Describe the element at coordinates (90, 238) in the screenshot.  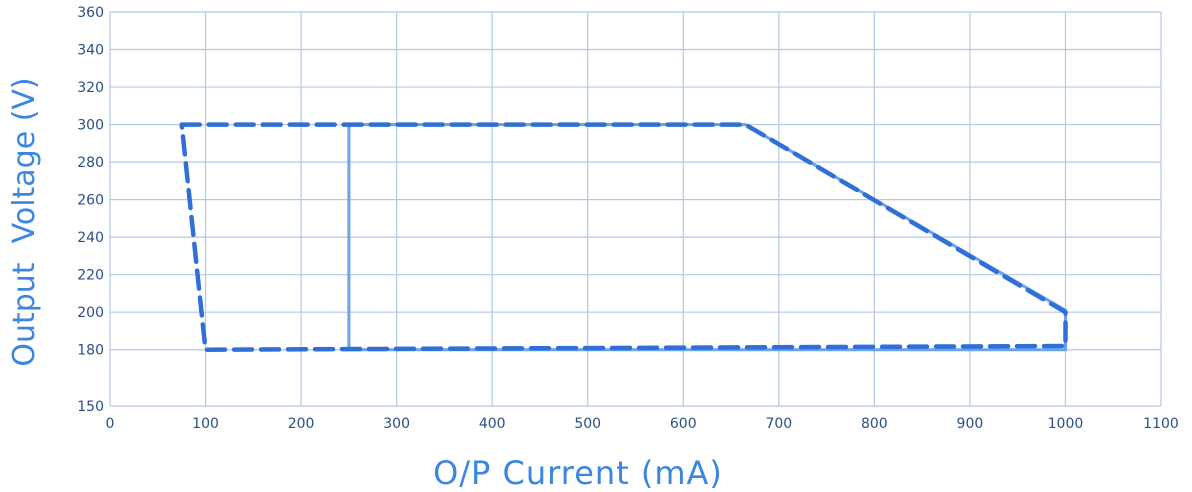
I see `y-tick-label: 240` at that location.